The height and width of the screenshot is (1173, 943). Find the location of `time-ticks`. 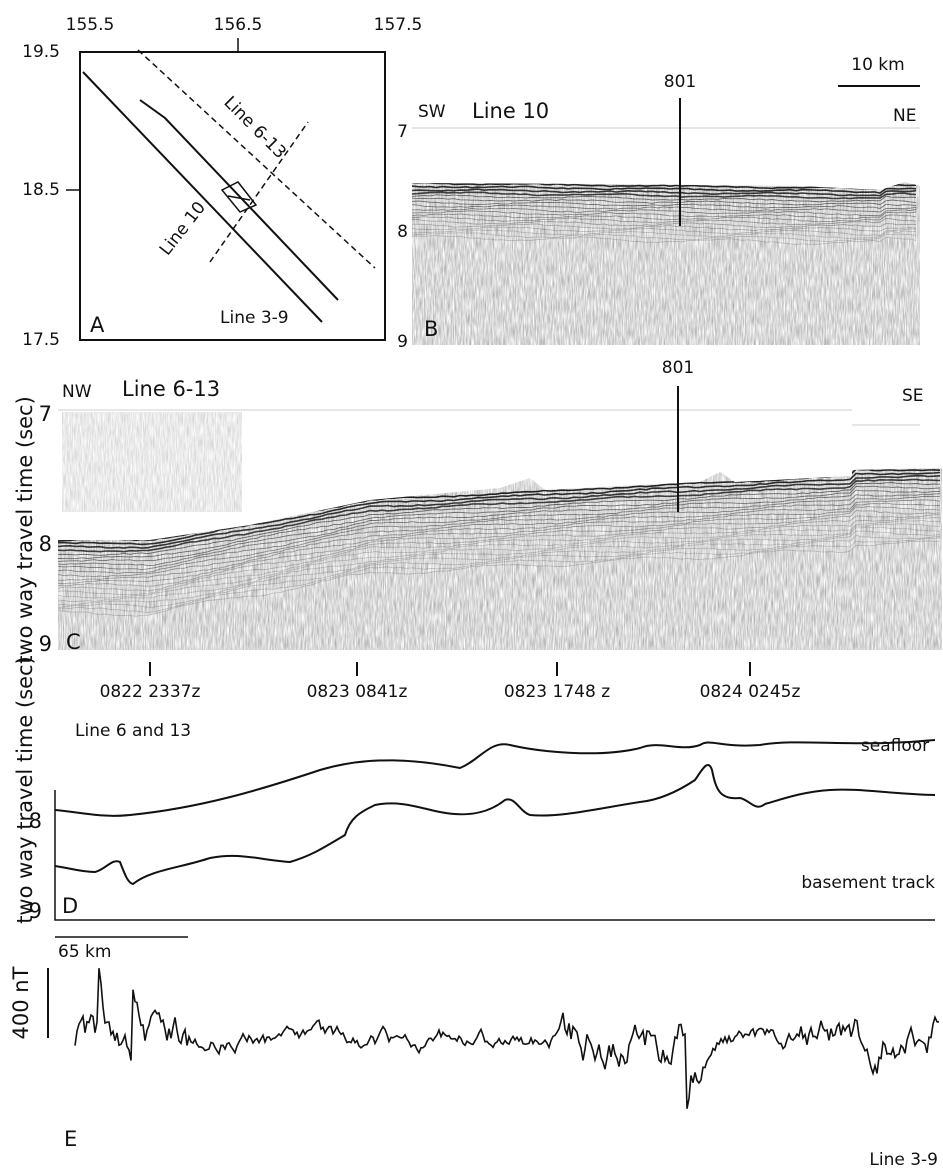

time-ticks is located at coordinates (450, 669).